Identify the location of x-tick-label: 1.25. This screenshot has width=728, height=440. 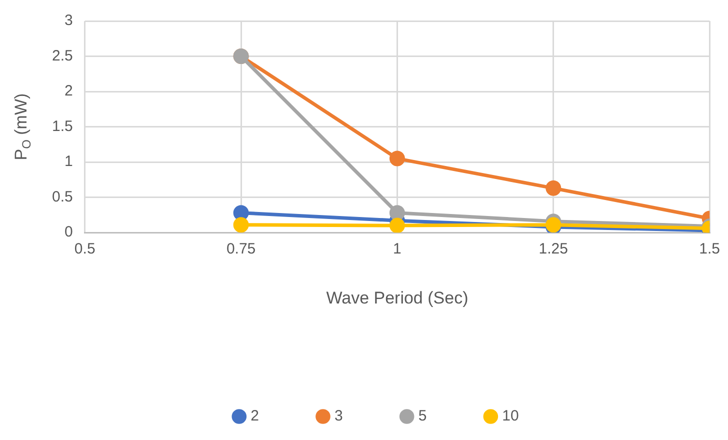
(553, 249).